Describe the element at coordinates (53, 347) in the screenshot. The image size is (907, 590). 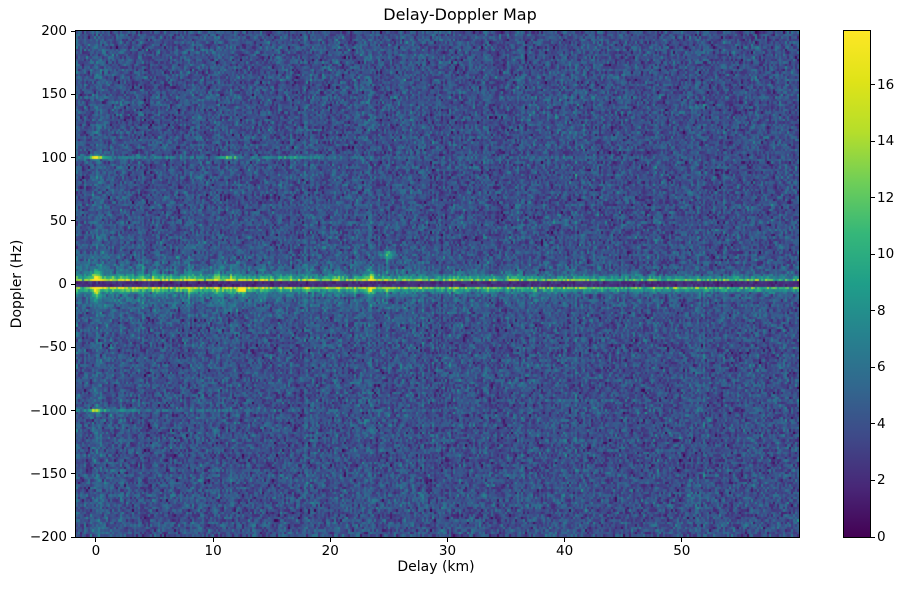
I see `y-tick-label: −50` at that location.